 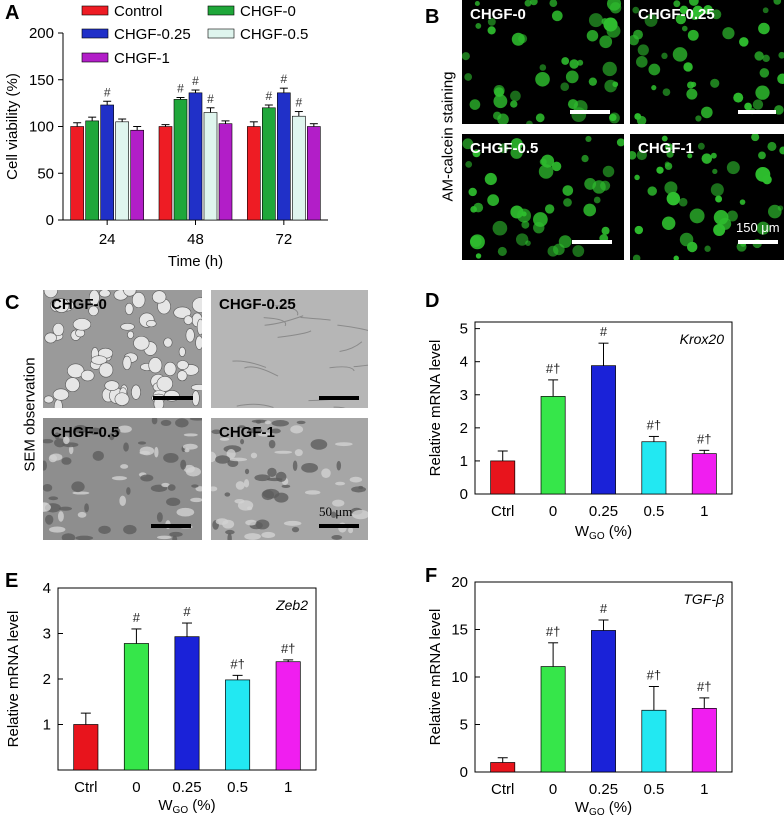 I want to click on x-tick-label: 72, so click(x=283, y=239).